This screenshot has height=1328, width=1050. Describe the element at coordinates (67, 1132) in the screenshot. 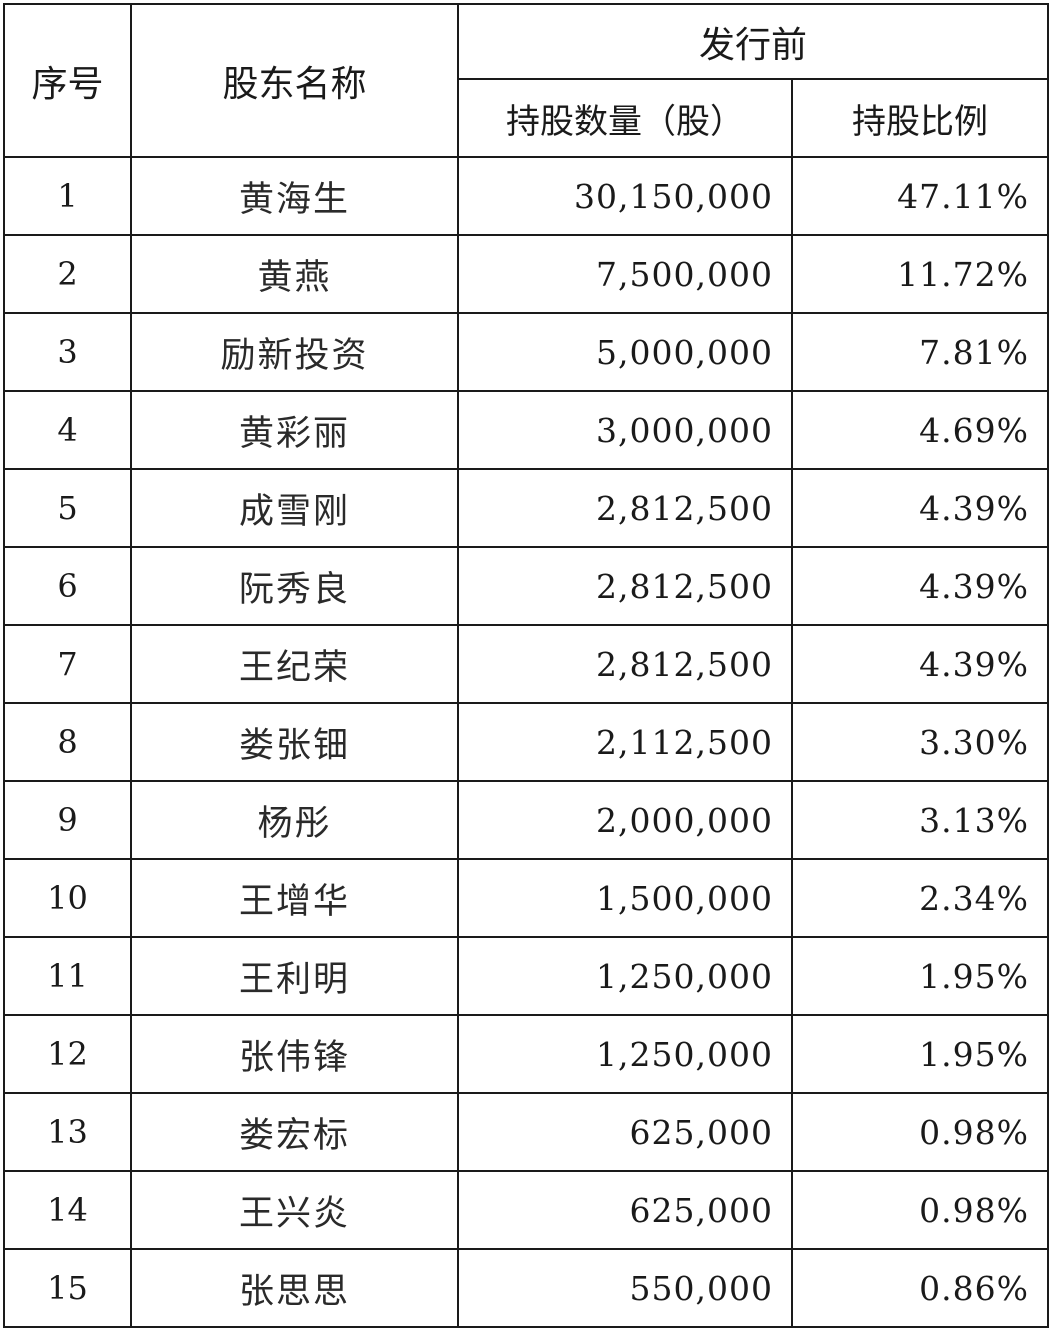

I see `row-seq: 13` at that location.